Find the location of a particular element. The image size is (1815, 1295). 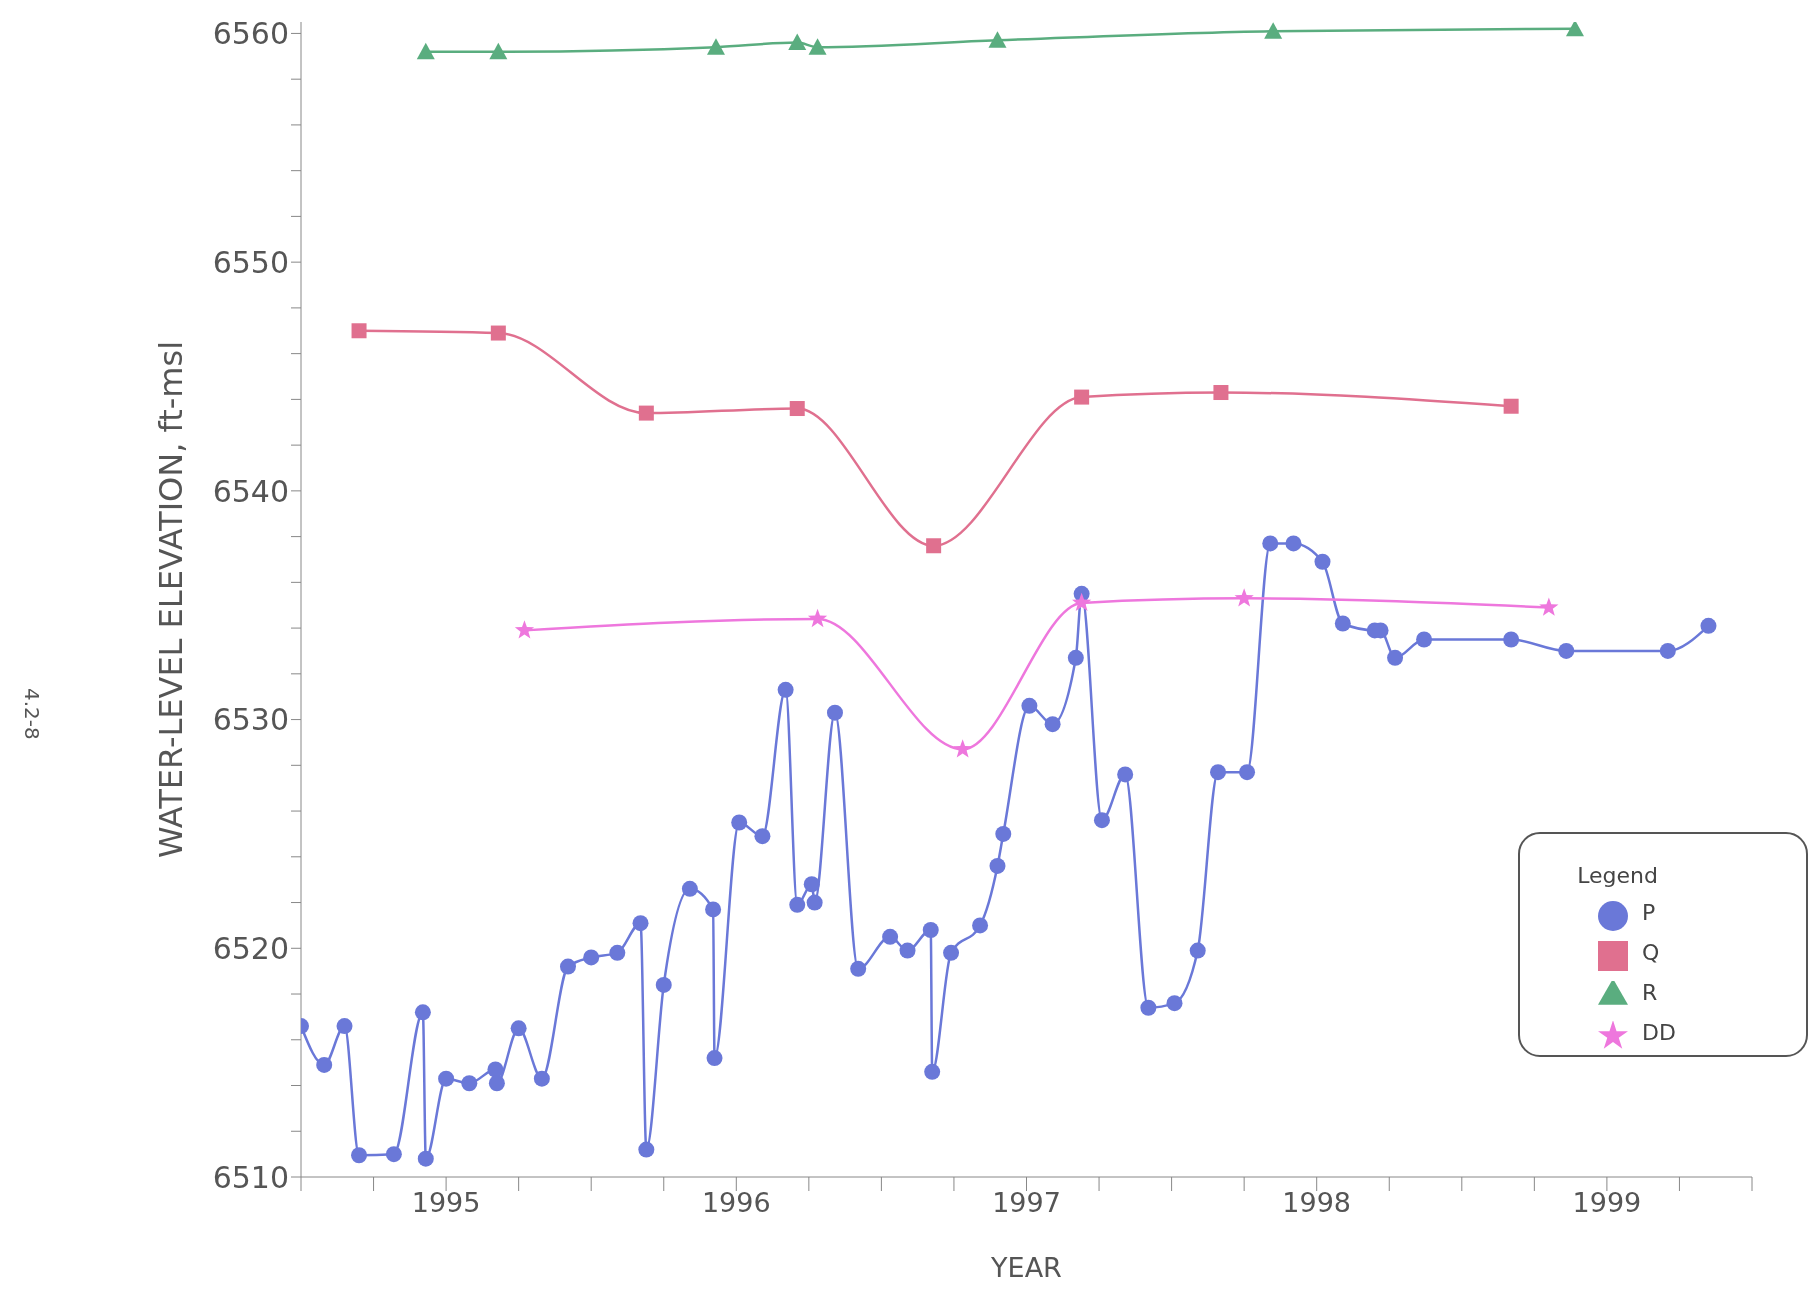

legend-label: Q is located at coordinates (1651, 952).